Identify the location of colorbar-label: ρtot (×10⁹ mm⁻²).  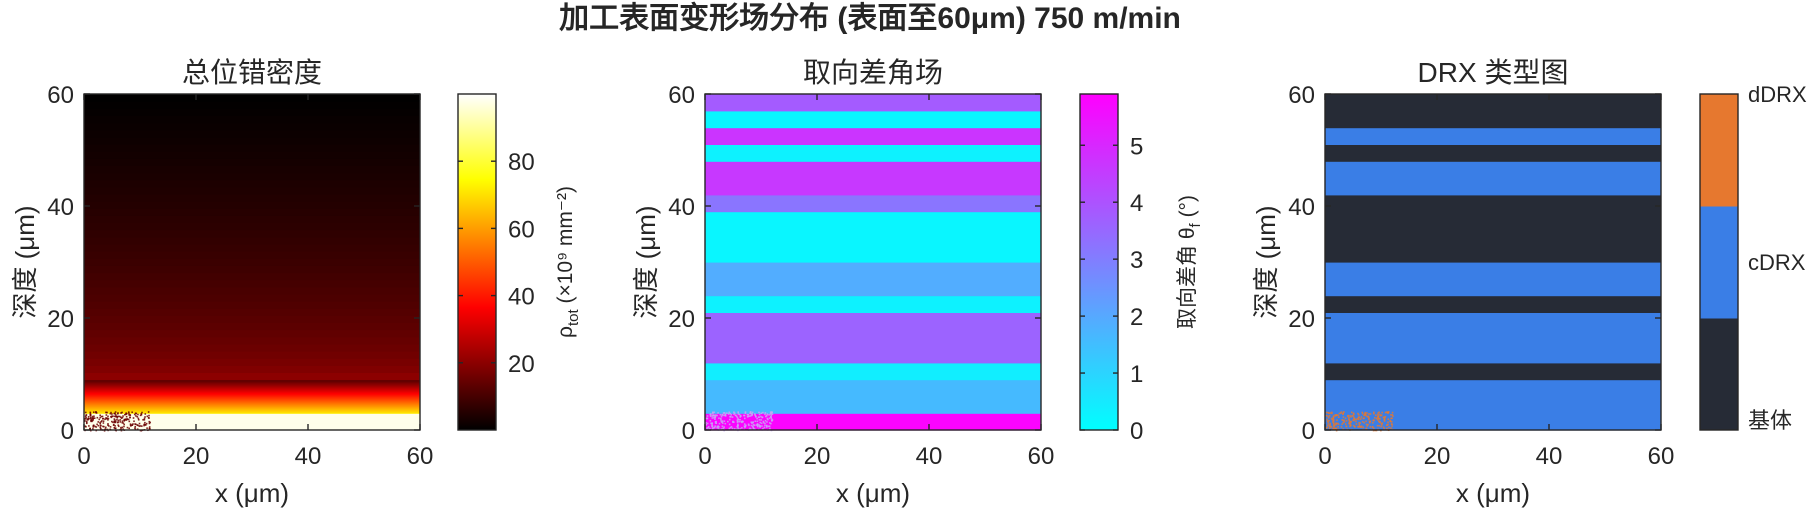
(568, 262).